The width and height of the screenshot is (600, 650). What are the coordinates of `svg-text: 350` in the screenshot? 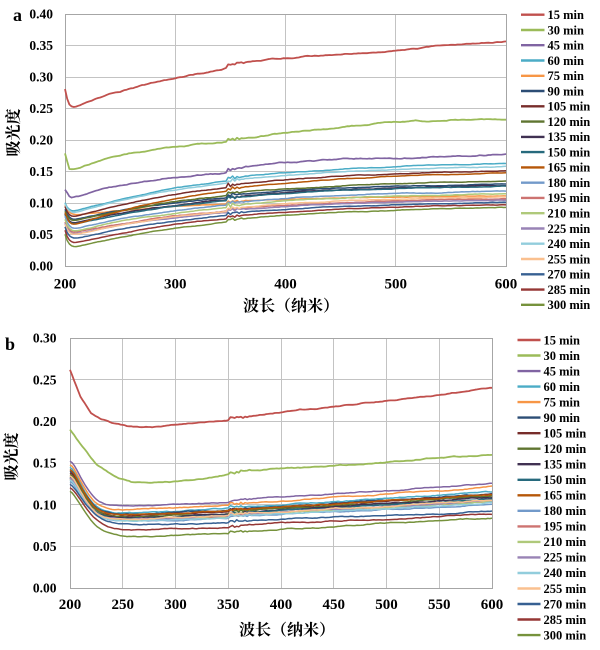 It's located at (228, 605).